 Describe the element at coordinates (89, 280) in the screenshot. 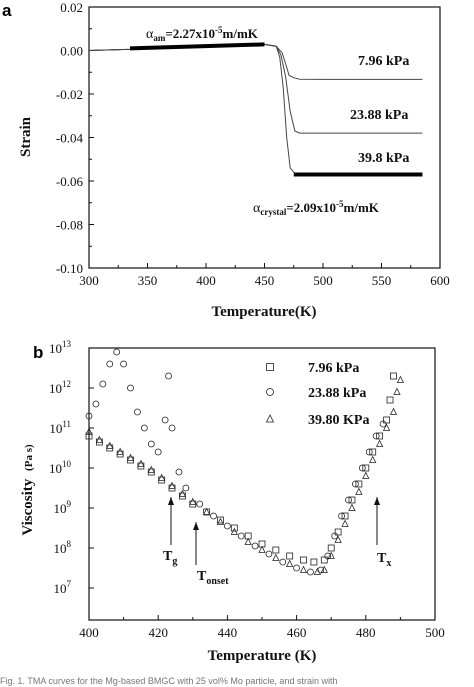

I see `panel-a-xtick-label: 300` at that location.